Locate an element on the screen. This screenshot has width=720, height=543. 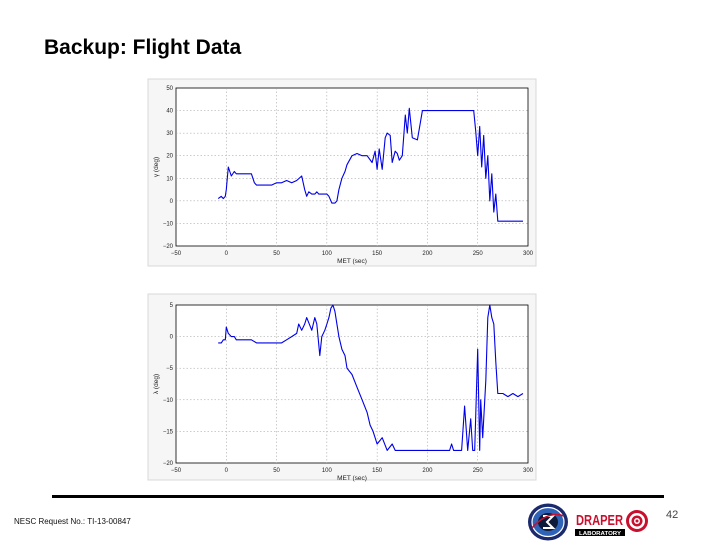
draper-logo-subtext: LABORATORY is located at coordinates (600, 534).